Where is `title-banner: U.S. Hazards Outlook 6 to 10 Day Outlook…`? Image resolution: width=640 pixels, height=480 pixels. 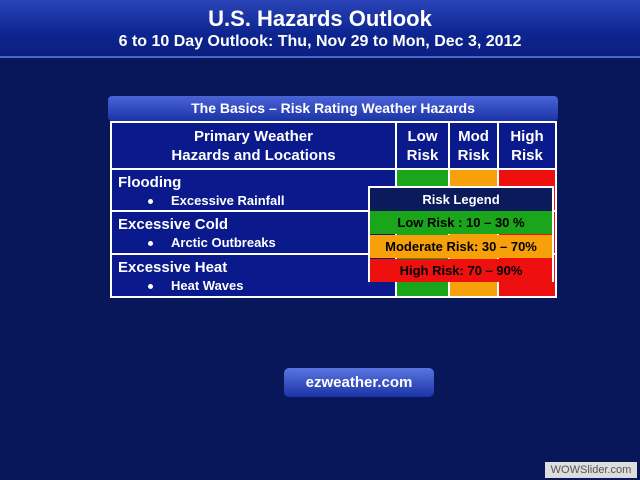
title-banner: U.S. Hazards Outlook 6 to 10 Day Outlook… is located at coordinates (320, 29).